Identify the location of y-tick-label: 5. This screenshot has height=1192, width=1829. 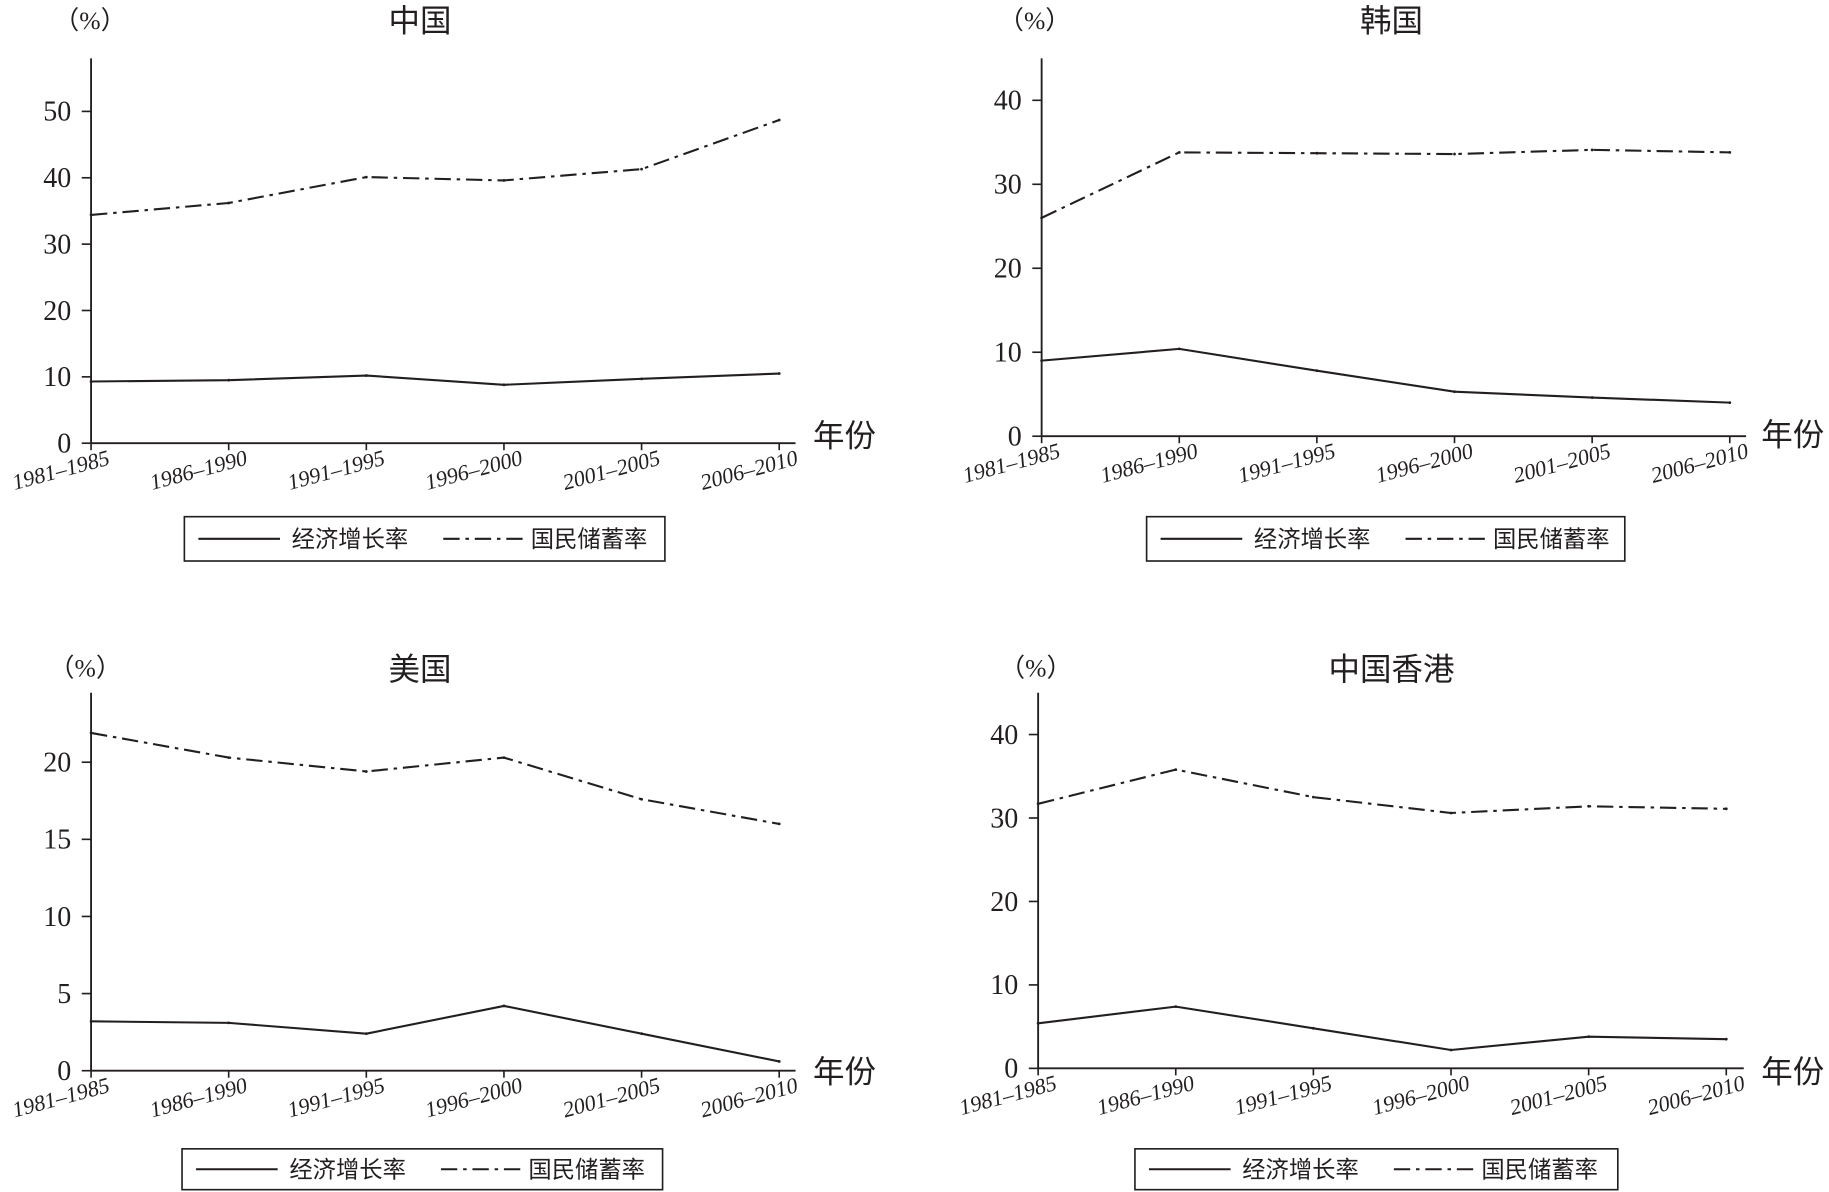
(64, 994).